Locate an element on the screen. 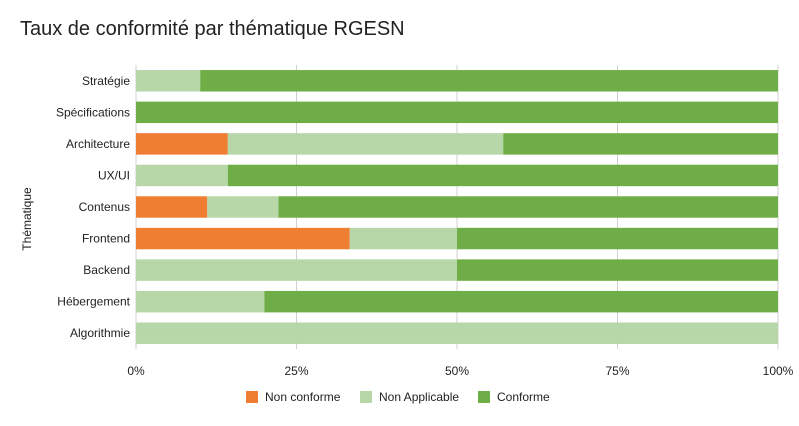 Image resolution: width=799 pixels, height=426 pixels. legend-label: Non Applicable is located at coordinates (419, 397).